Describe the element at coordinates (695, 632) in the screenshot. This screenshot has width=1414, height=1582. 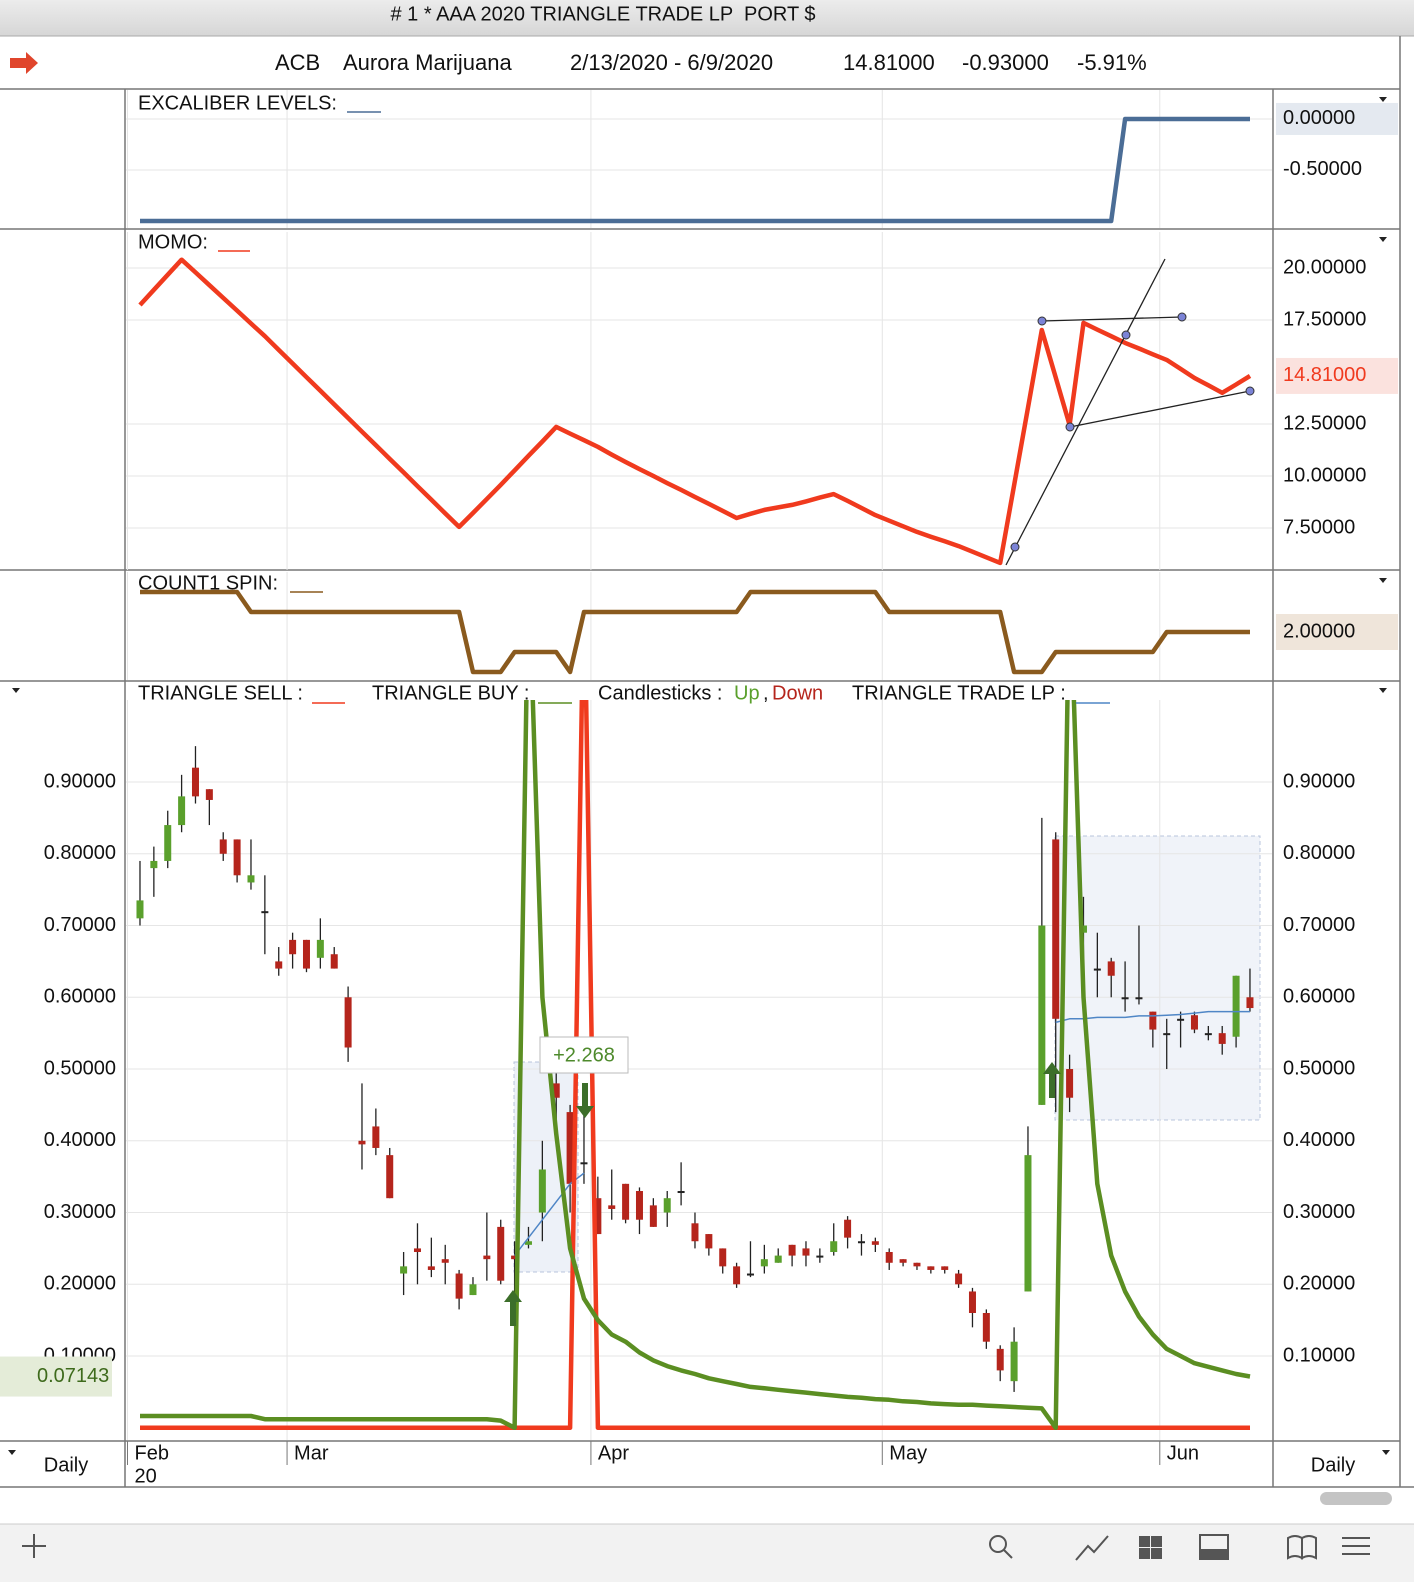
I see `series-line` at that location.